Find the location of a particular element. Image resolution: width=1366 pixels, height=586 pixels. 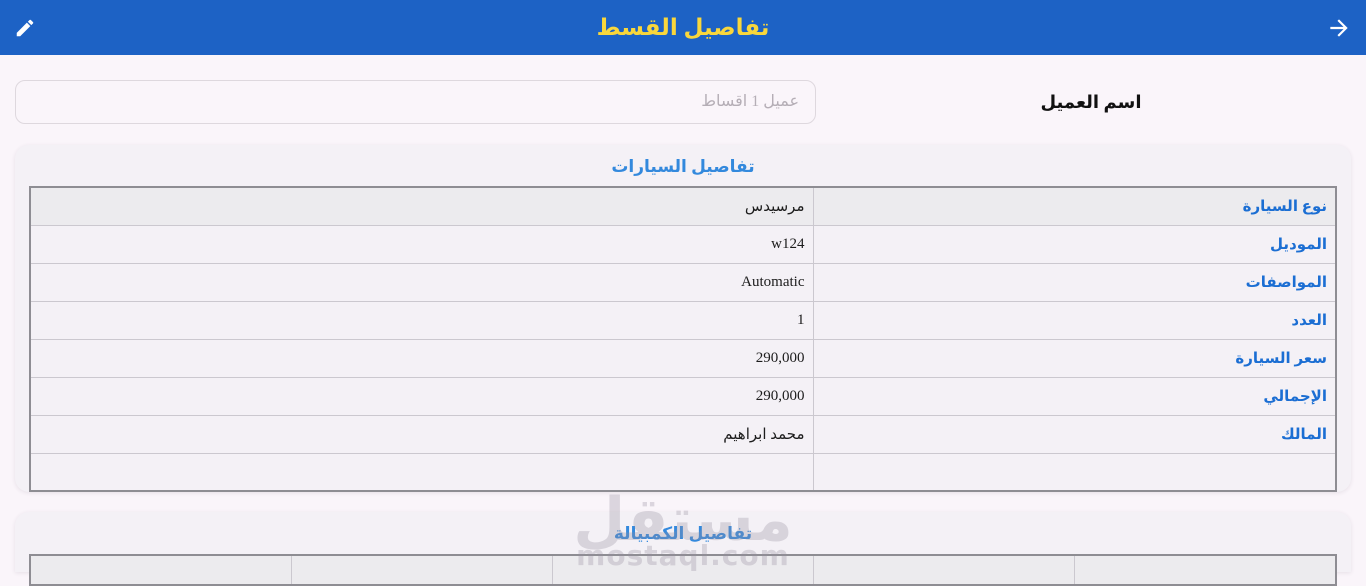

pencil-icon is located at coordinates (25, 28).